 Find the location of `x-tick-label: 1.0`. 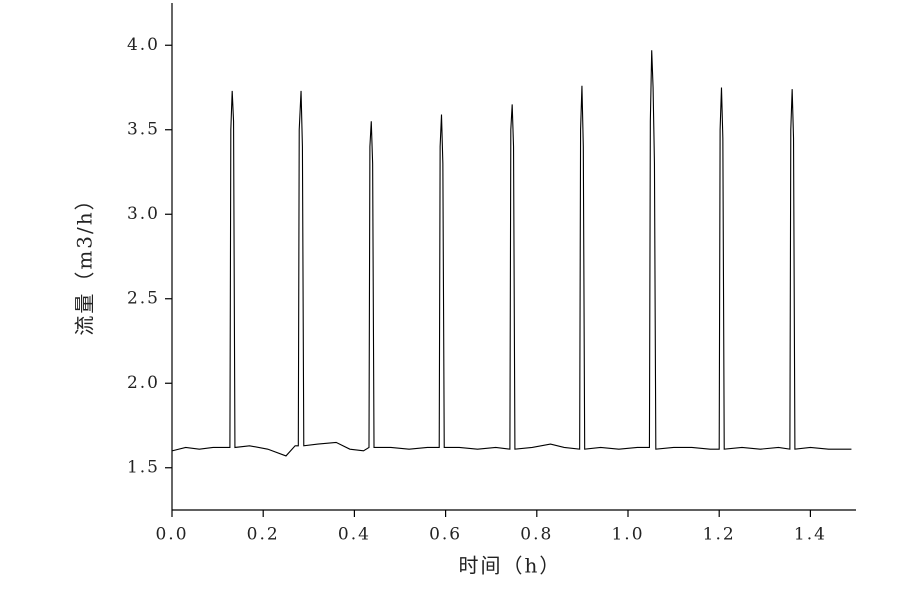

x-tick-label: 1.0 is located at coordinates (627, 535).